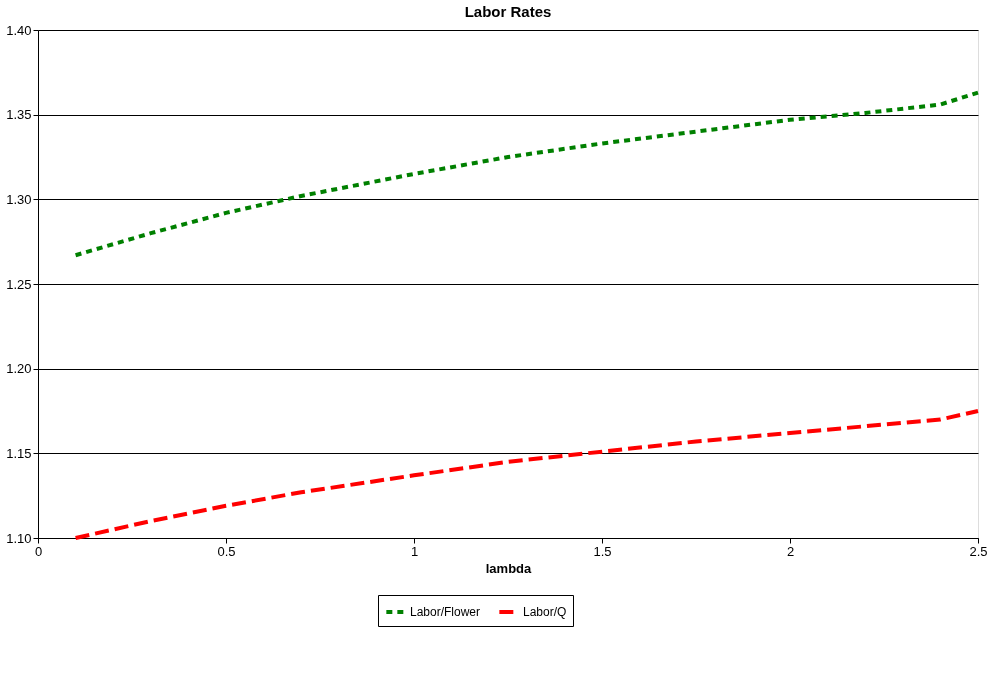  What do you see at coordinates (545, 612) in the screenshot?
I see `legend-label: Labor/Q` at bounding box center [545, 612].